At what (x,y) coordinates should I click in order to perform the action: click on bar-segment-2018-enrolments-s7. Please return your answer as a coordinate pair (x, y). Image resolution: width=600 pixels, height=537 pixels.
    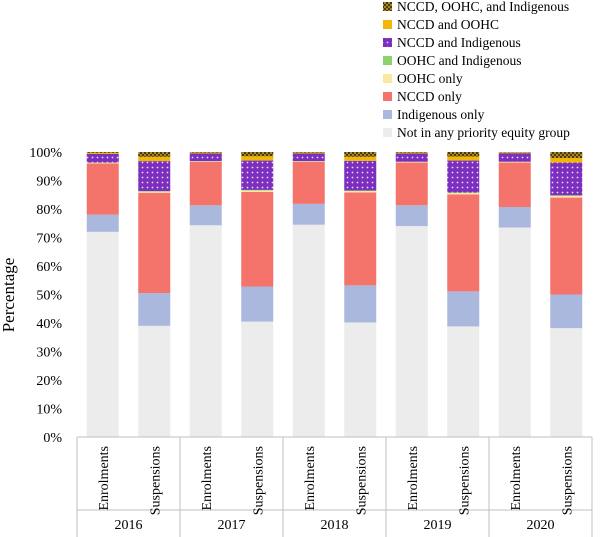
    Looking at the image, I should click on (308, 152).